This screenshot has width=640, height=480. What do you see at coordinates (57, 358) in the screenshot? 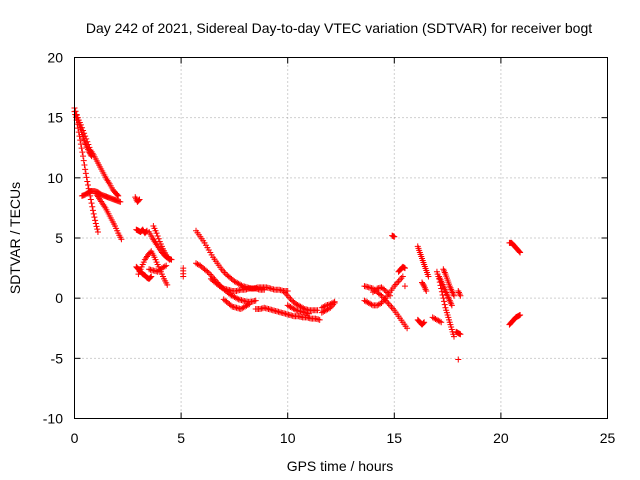
I see `y-tick-label: -5` at bounding box center [57, 358].